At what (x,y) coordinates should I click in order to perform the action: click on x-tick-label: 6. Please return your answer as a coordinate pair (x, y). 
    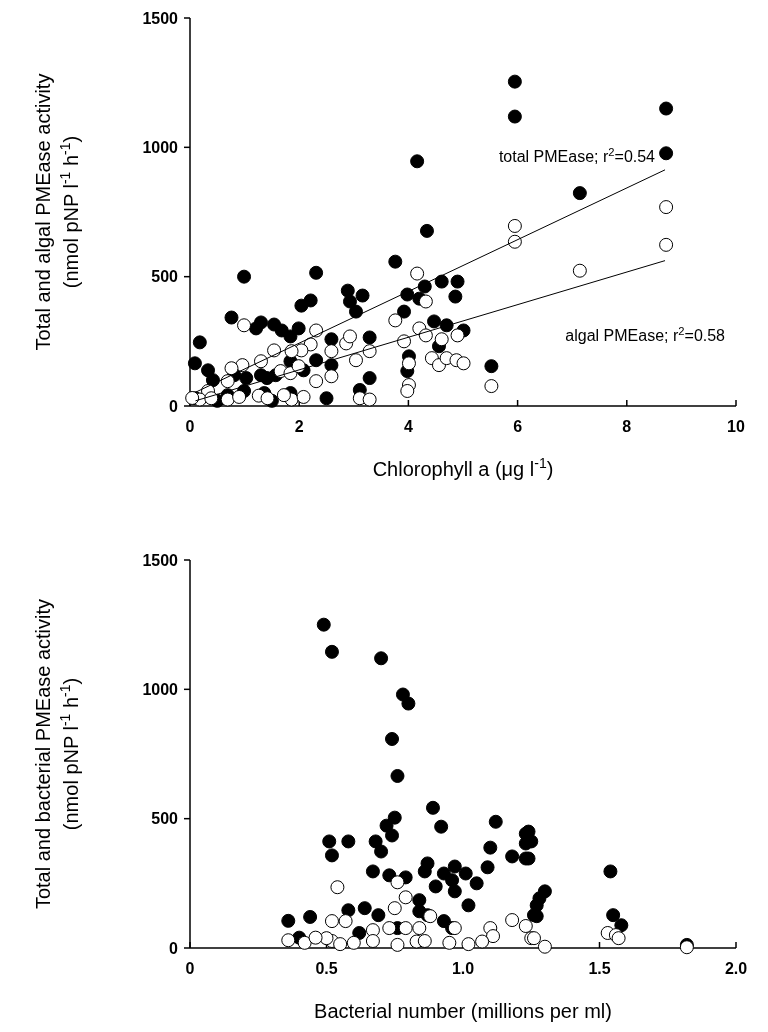
    Looking at the image, I should click on (518, 426).